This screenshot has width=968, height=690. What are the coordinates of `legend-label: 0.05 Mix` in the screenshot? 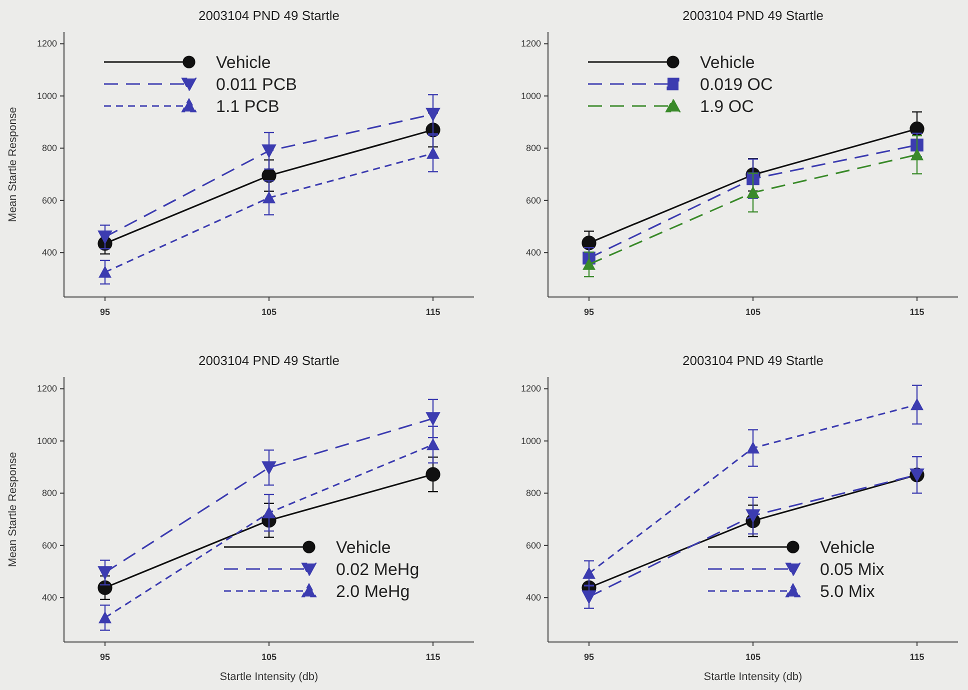 It's located at (852, 569).